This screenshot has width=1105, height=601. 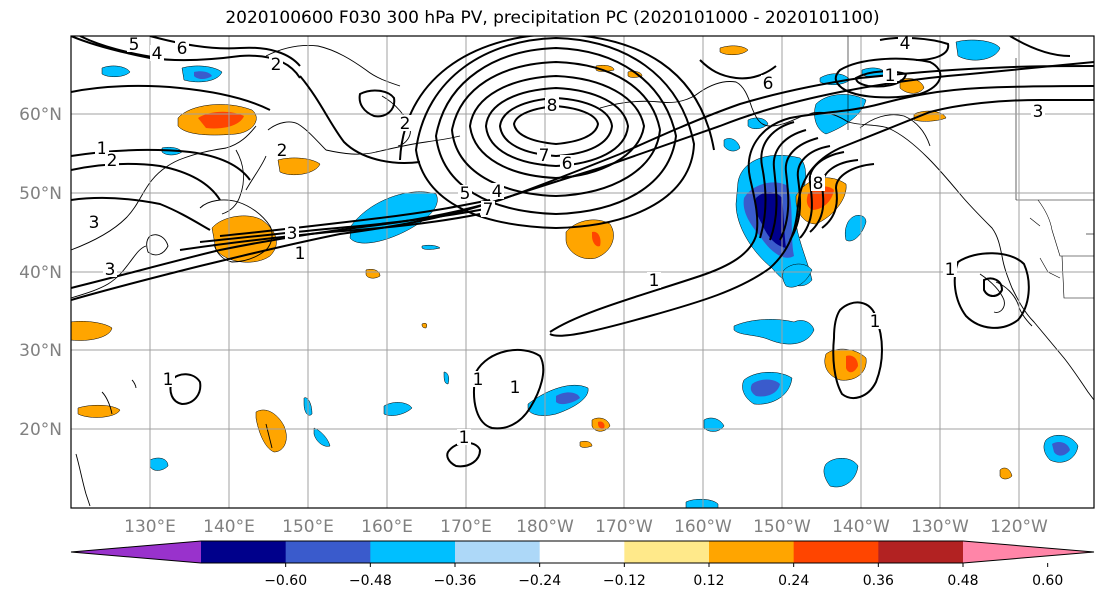 I want to click on colorbar-extend-max, so click(x=1028, y=552).